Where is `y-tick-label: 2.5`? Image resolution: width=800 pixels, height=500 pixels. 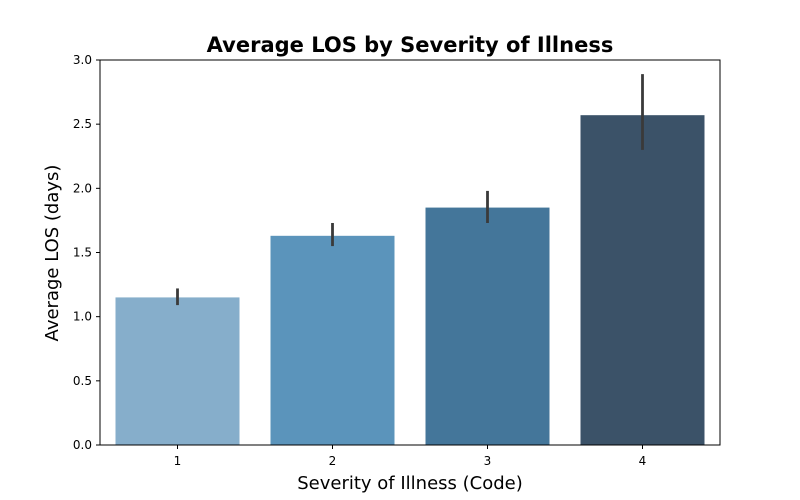 y-tick-label: 2.5 is located at coordinates (82, 124).